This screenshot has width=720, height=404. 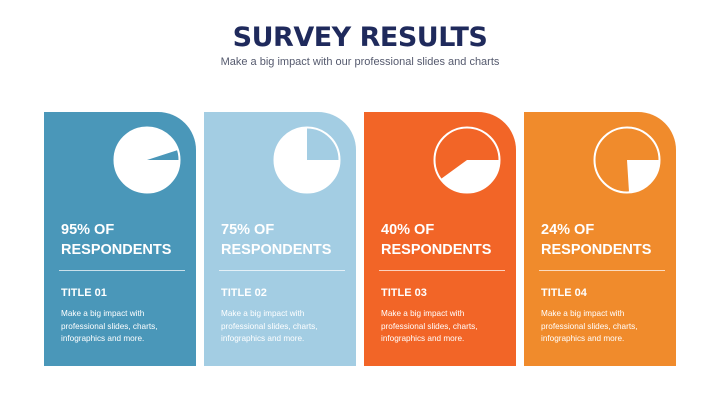 I want to click on percent-heading: 24% OF RESPONDENTS, so click(x=606, y=240).